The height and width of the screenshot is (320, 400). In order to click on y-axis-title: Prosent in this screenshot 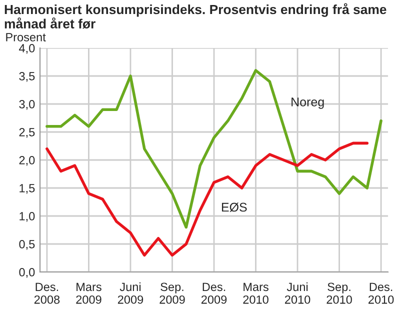, I will do `click(26, 37)`.